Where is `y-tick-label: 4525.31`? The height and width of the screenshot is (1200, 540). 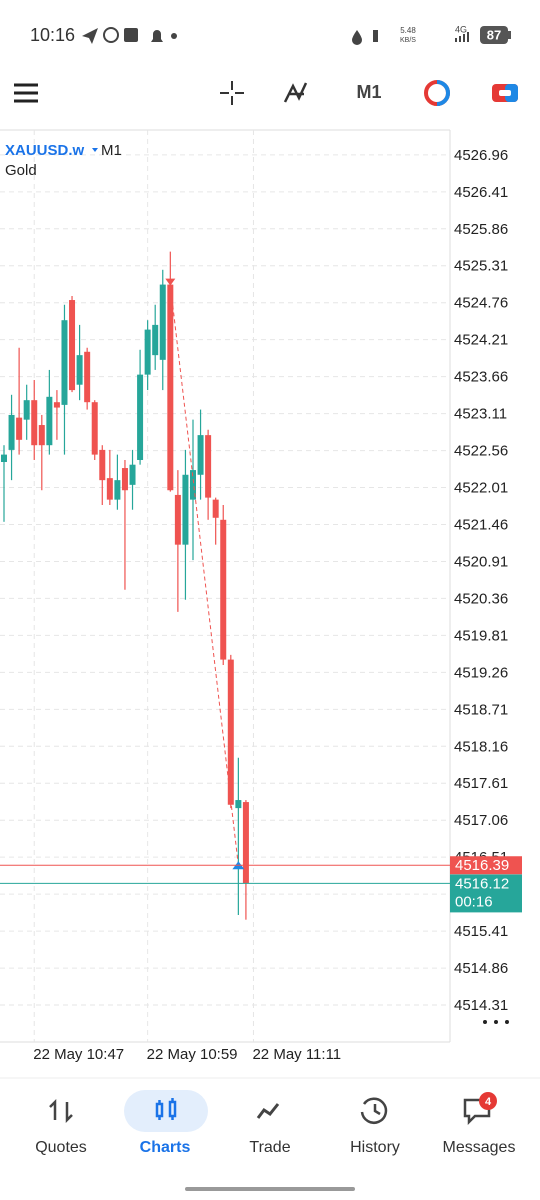 y-tick-label: 4525.31 is located at coordinates (481, 266).